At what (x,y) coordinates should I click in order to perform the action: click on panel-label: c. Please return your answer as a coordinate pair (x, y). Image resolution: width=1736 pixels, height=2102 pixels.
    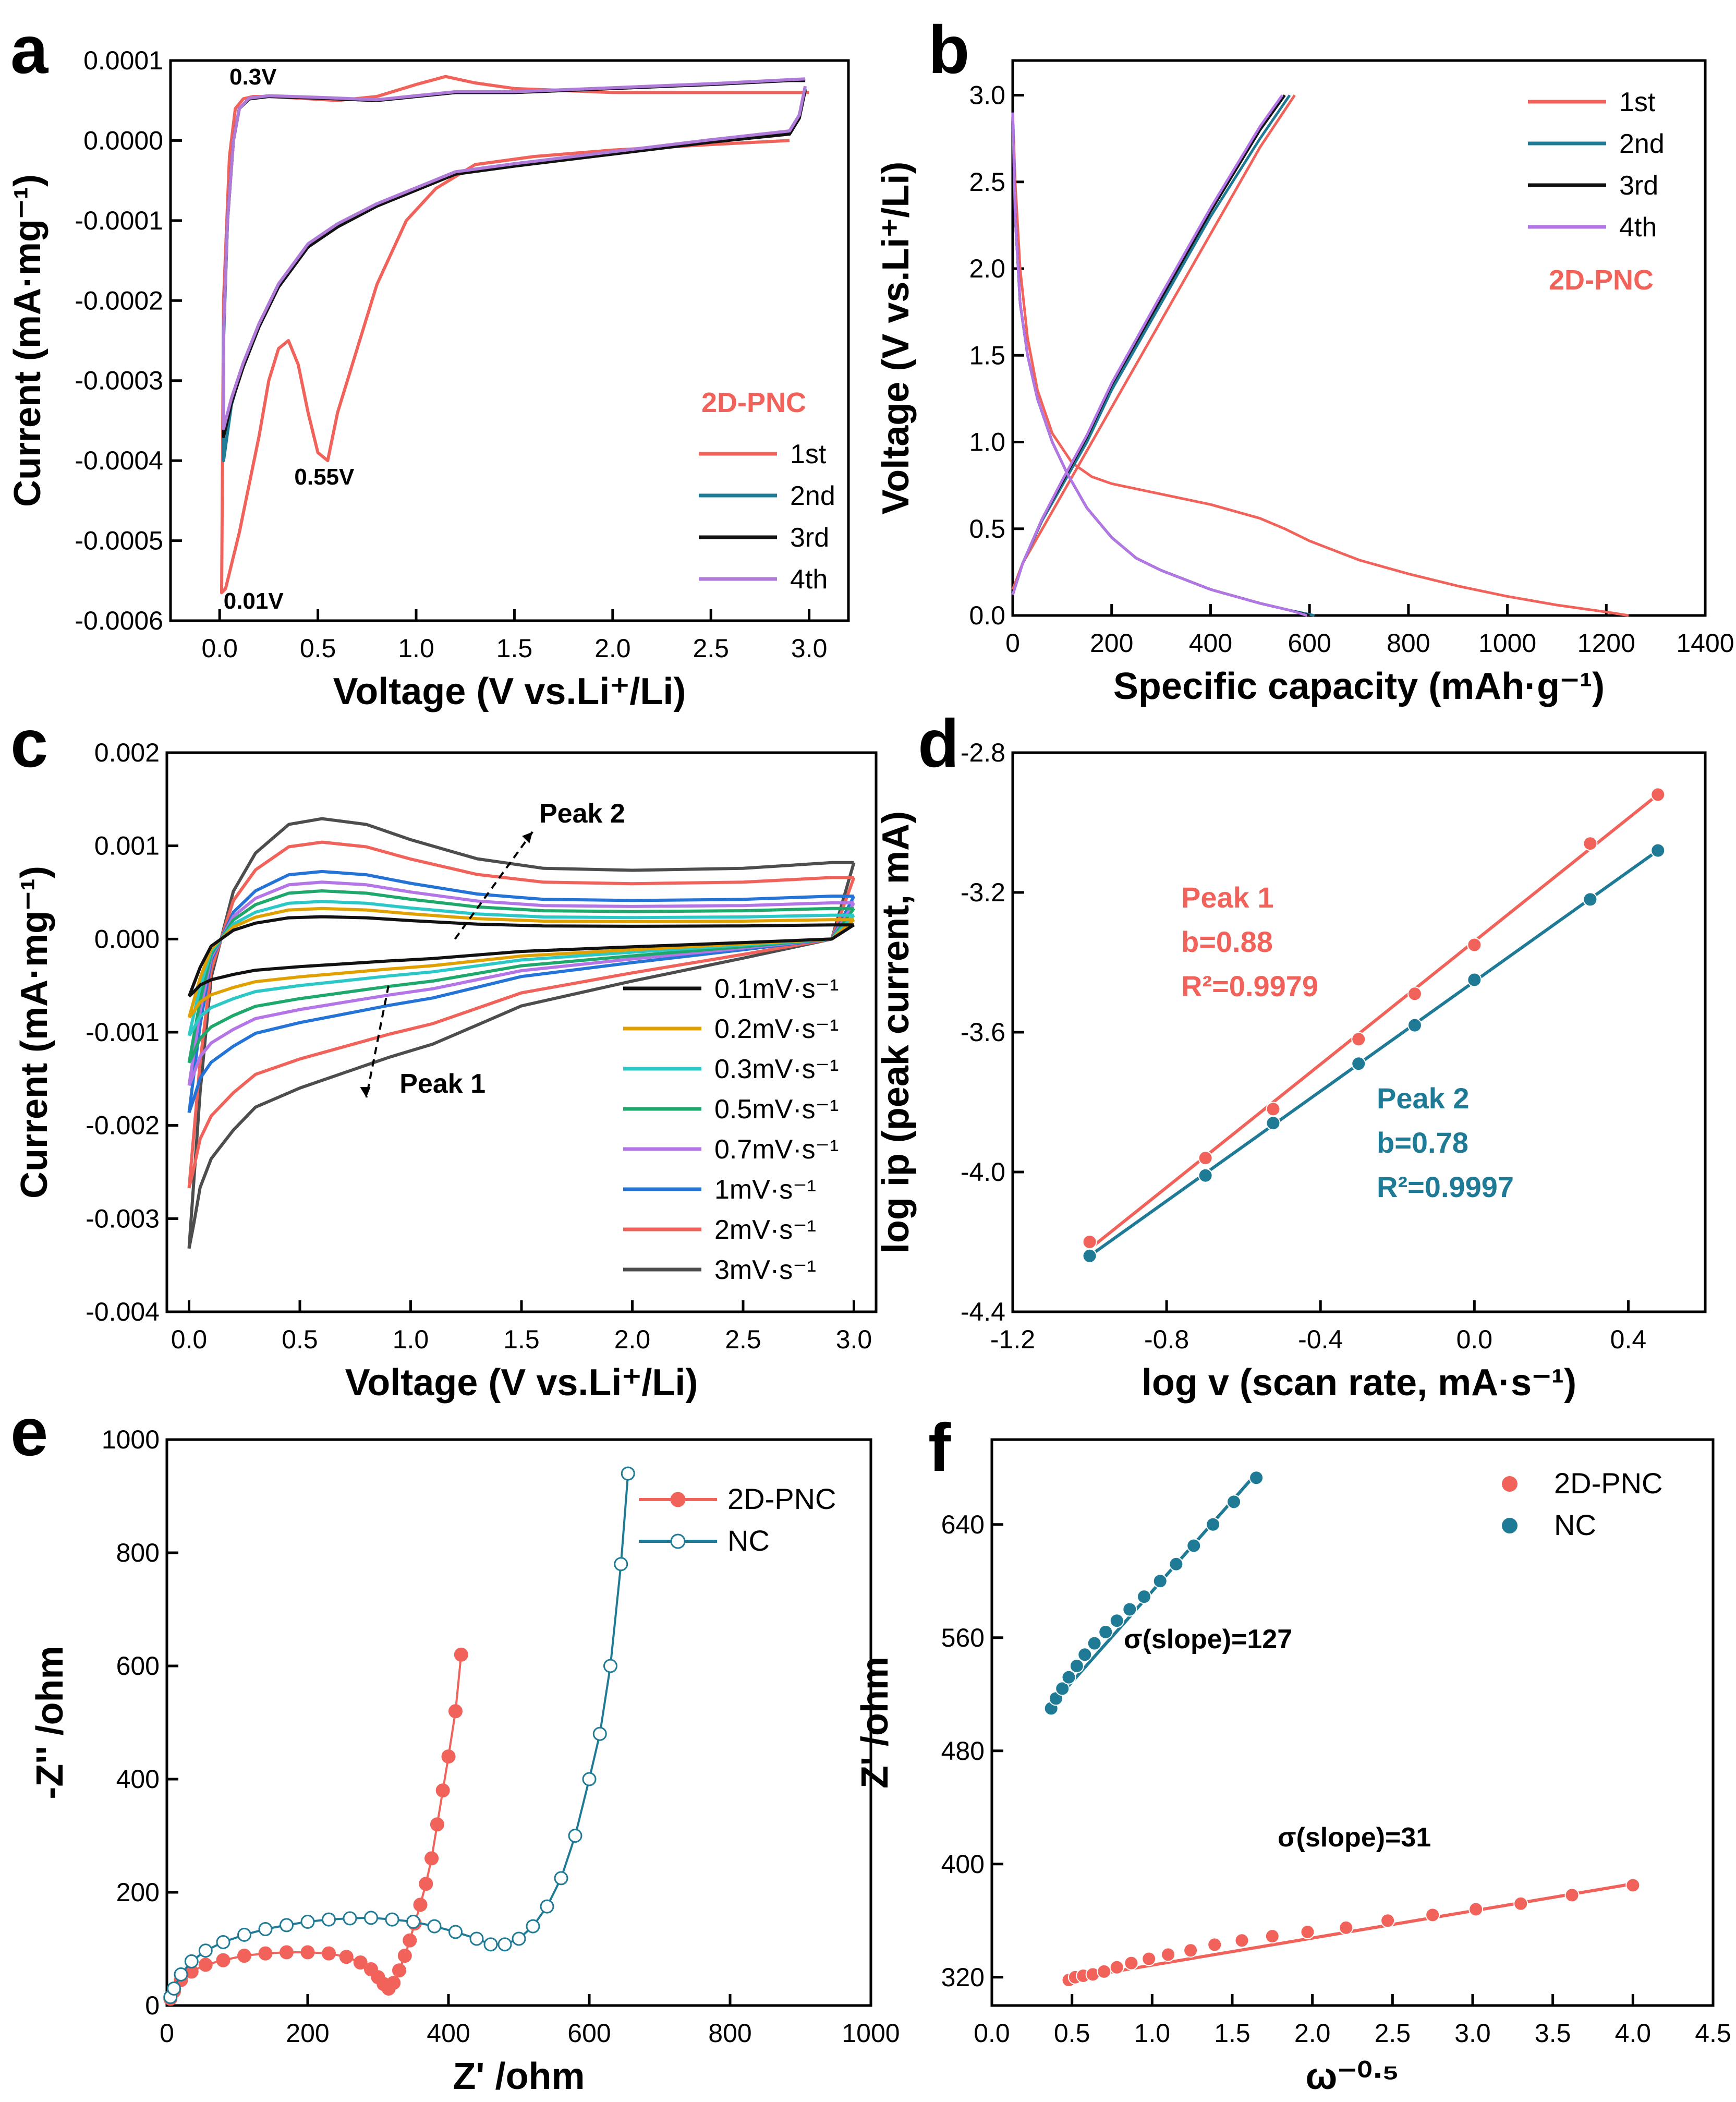
    Looking at the image, I should click on (29, 743).